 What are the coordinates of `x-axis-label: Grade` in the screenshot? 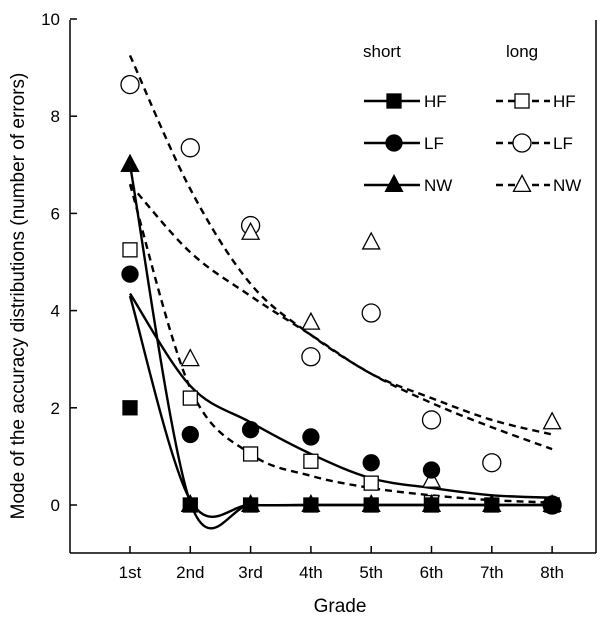 It's located at (340, 606).